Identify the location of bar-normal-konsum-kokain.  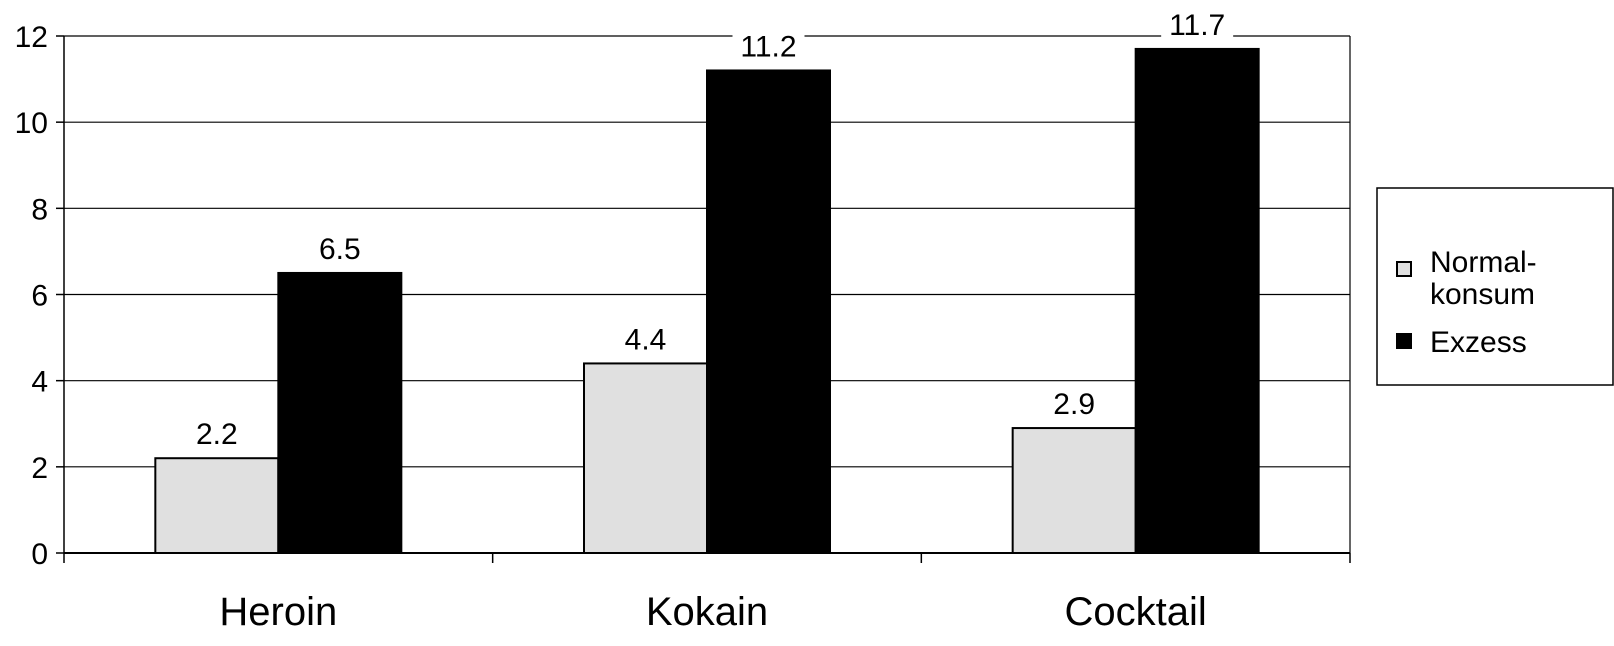
(645, 458).